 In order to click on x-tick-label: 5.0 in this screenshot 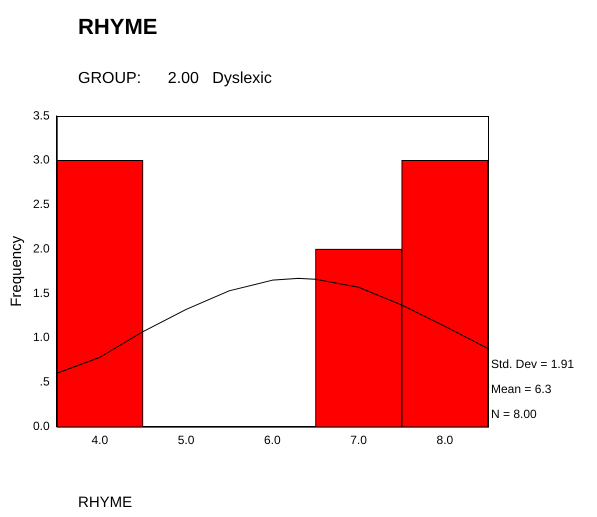, I will do `click(186, 440)`.